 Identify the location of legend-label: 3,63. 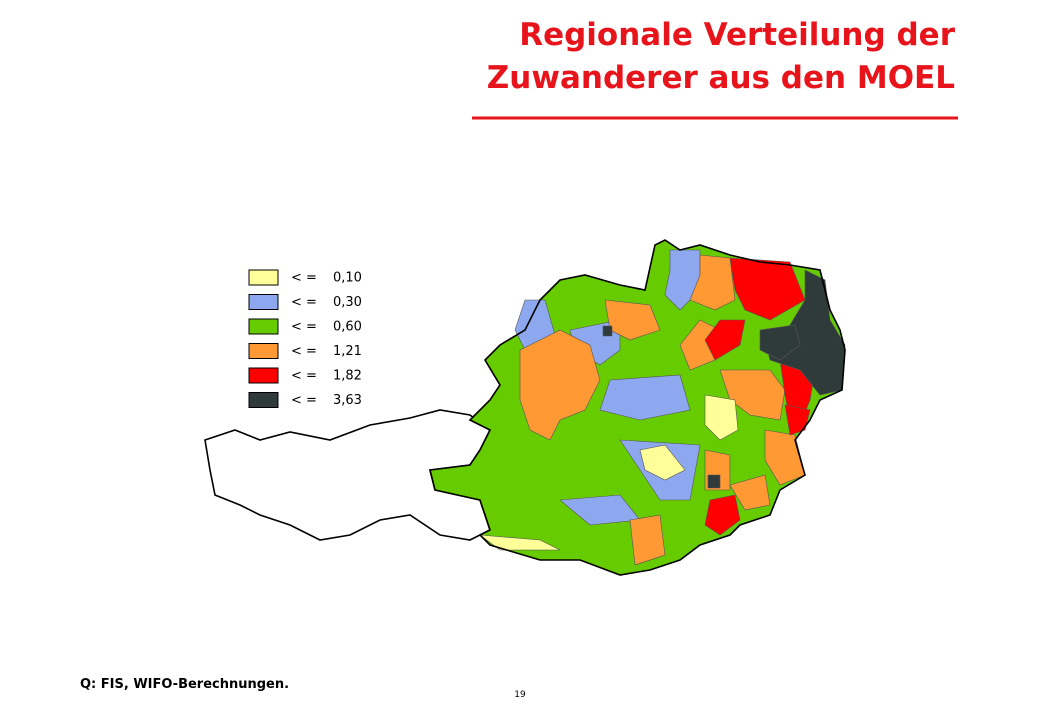
(347, 400).